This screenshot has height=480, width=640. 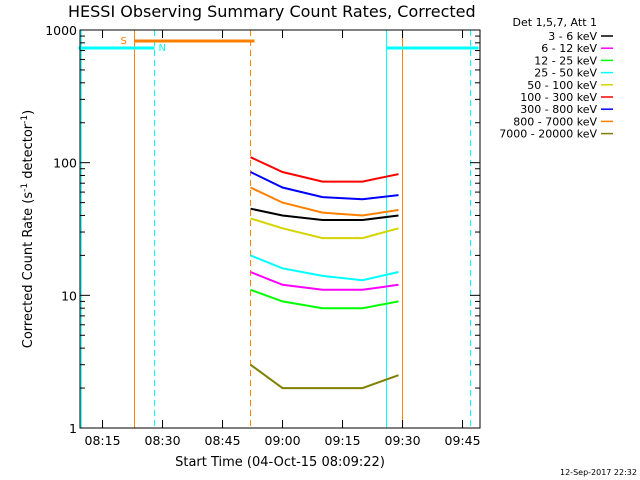 What do you see at coordinates (558, 97) in the screenshot?
I see `legend-label-5: 100 - 300 keV` at bounding box center [558, 97].